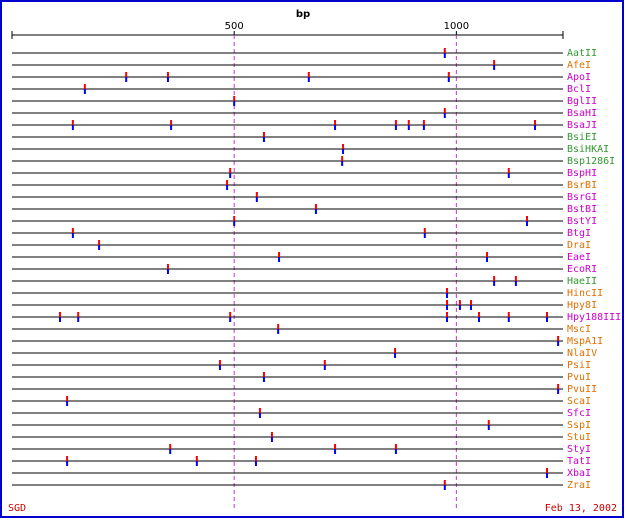  Describe the element at coordinates (582, 113) in the screenshot. I see `enzyme-label: BsaHI` at that location.